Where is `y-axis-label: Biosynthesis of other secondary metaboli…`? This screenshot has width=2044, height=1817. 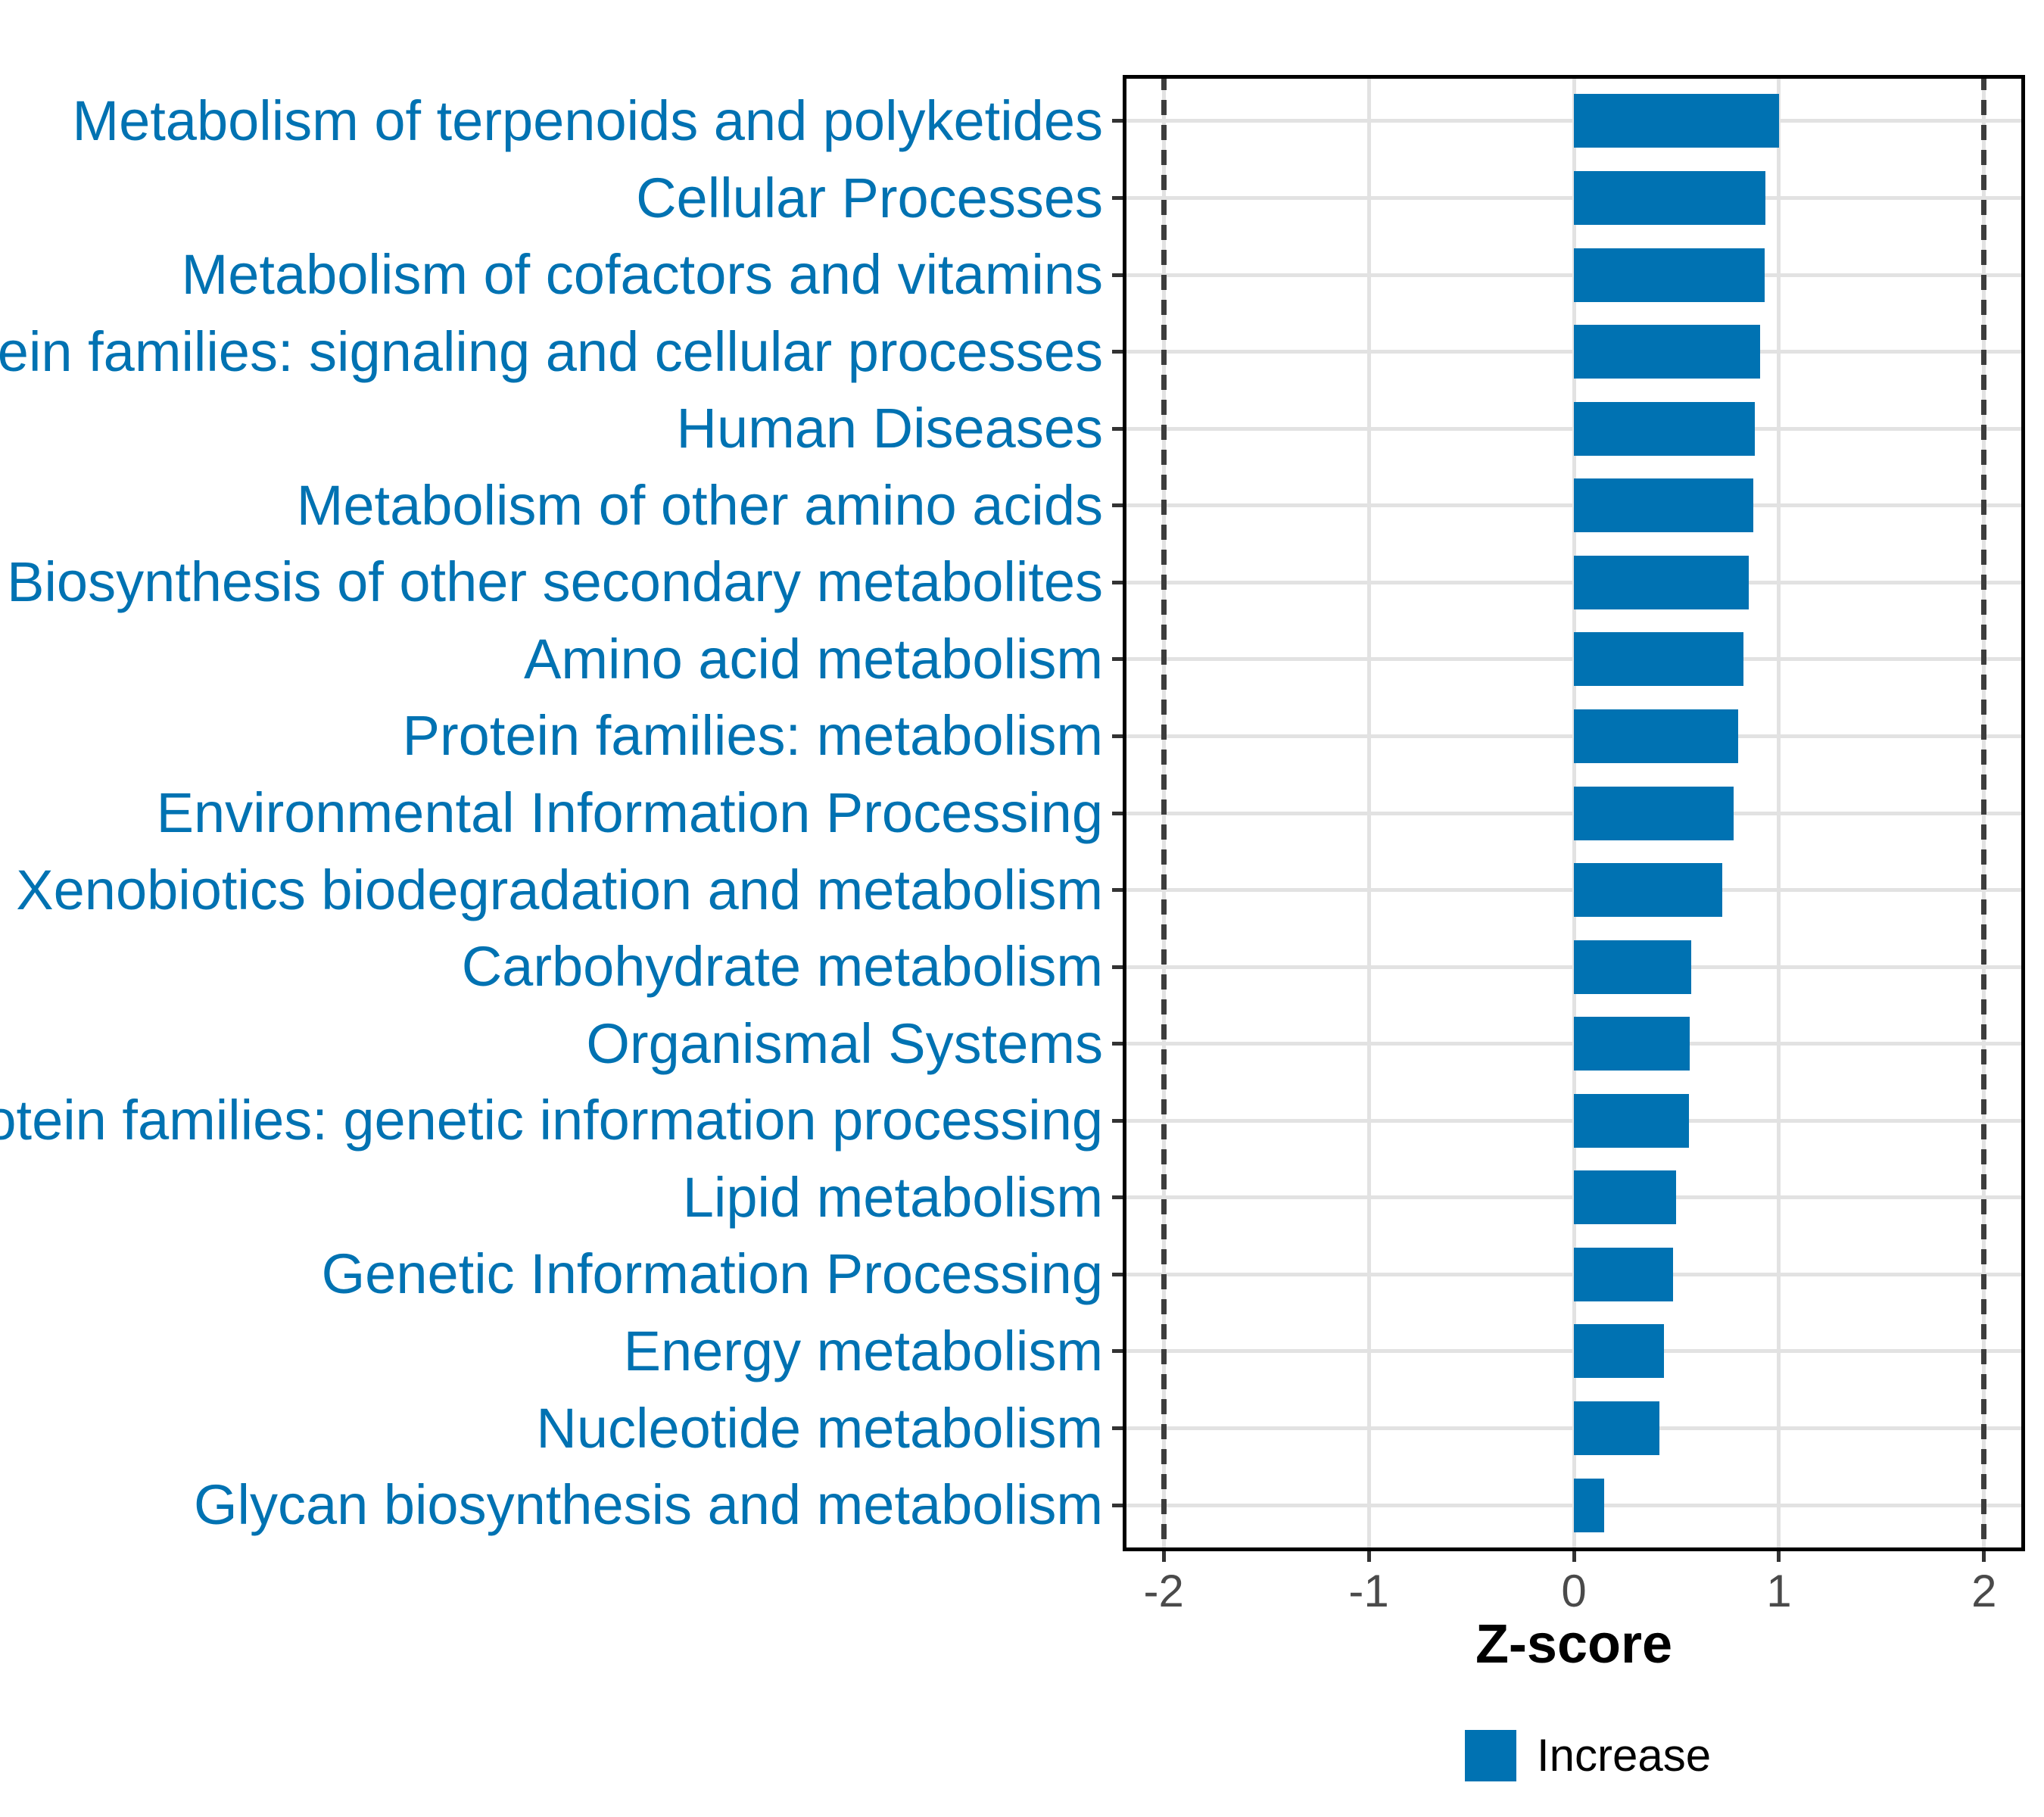 y-axis-label: Biosynthesis of other secondary metaboli… is located at coordinates (555, 582).